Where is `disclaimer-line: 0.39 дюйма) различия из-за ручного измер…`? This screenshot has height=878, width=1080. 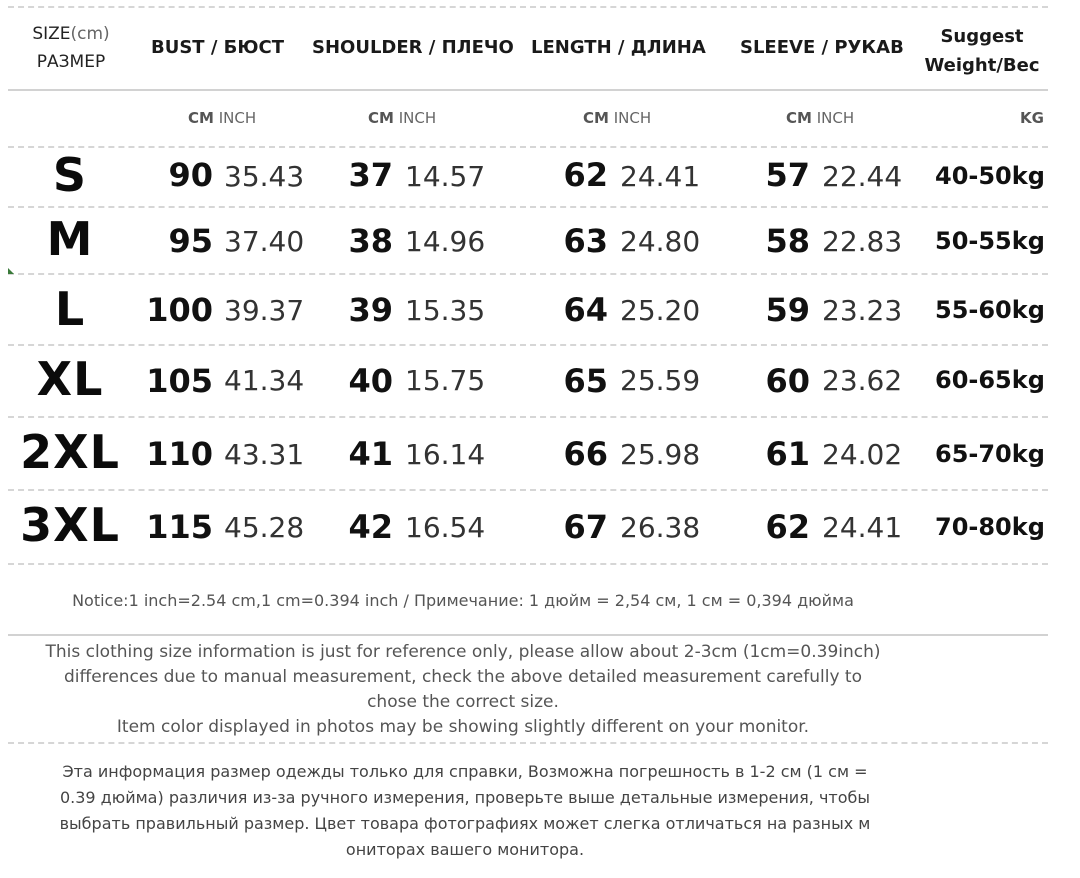 disclaimer-line: 0.39 дюйма) различия из-за ручного измер… is located at coordinates (465, 797).